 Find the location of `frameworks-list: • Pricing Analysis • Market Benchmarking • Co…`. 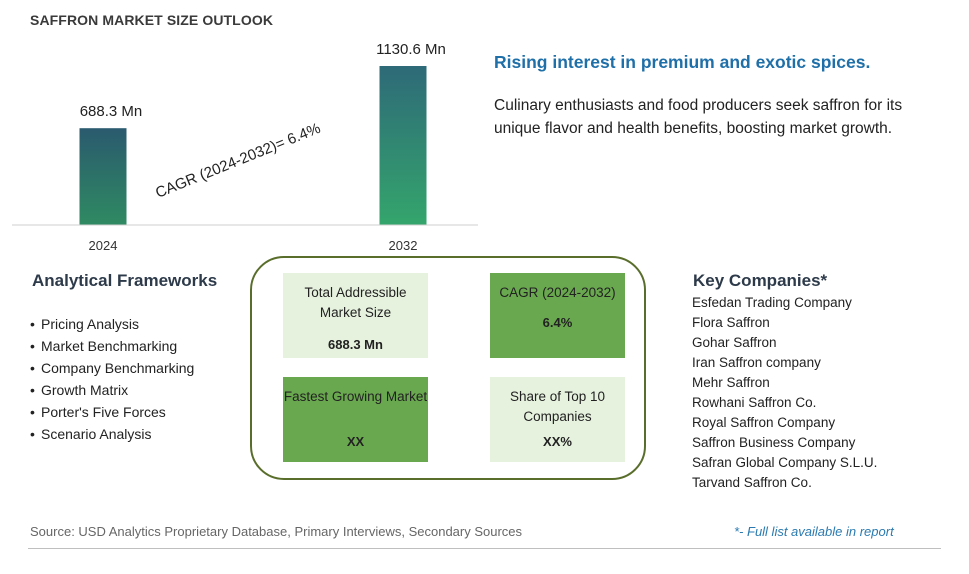

frameworks-list: • Pricing Analysis • Market Benchmarking • Co… is located at coordinates (112, 379).